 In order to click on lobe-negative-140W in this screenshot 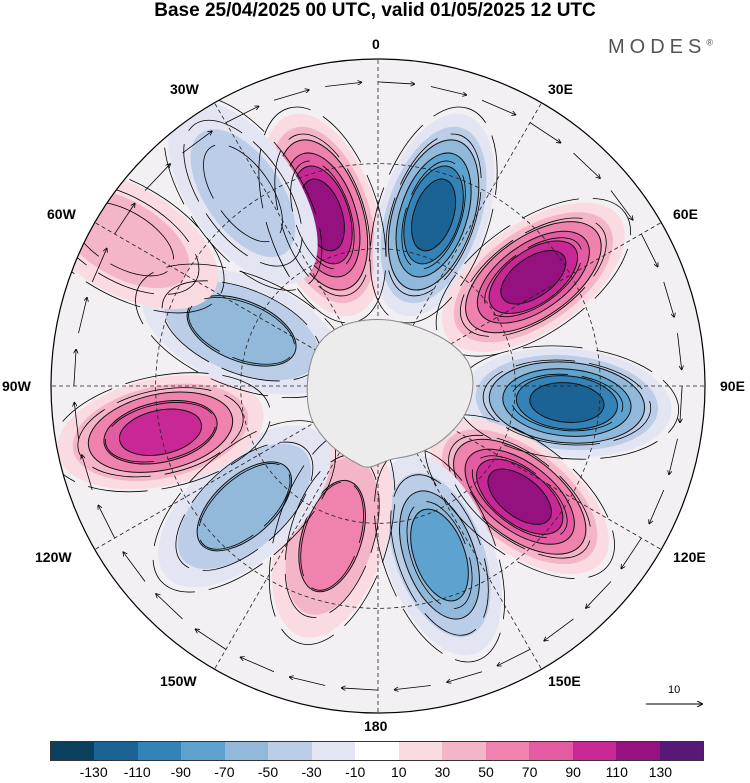, I will do `click(244, 506)`.